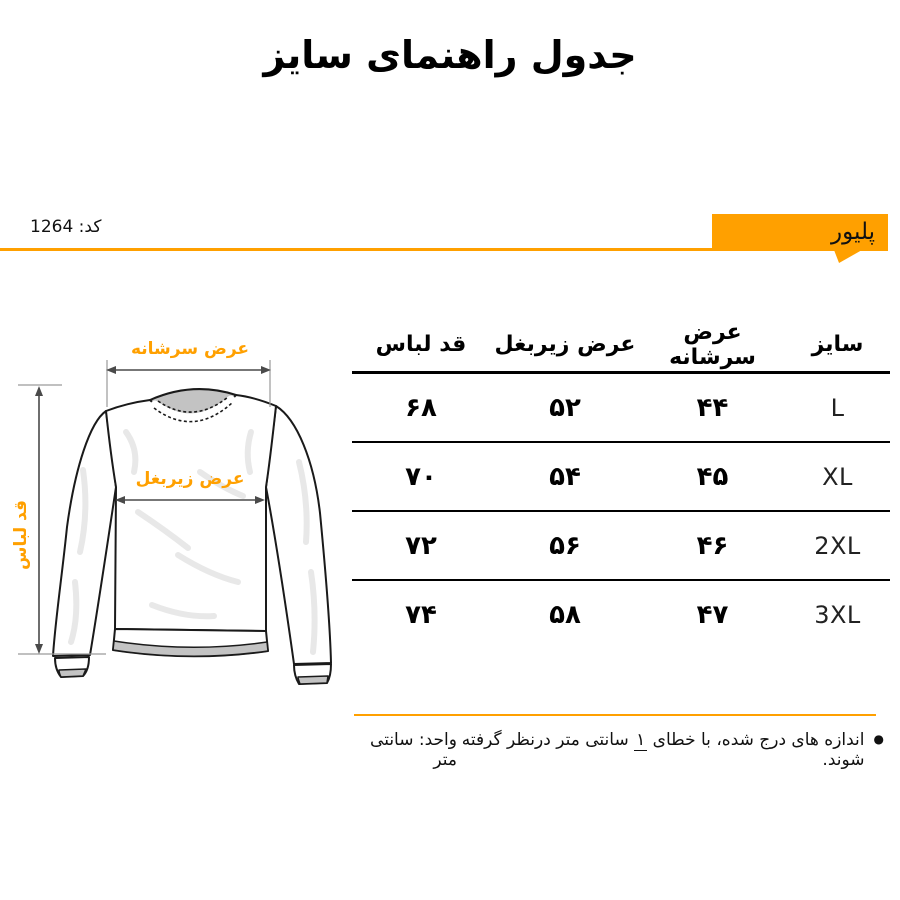 The image size is (900, 900). I want to click on product-tag: پلیور, so click(800, 232).